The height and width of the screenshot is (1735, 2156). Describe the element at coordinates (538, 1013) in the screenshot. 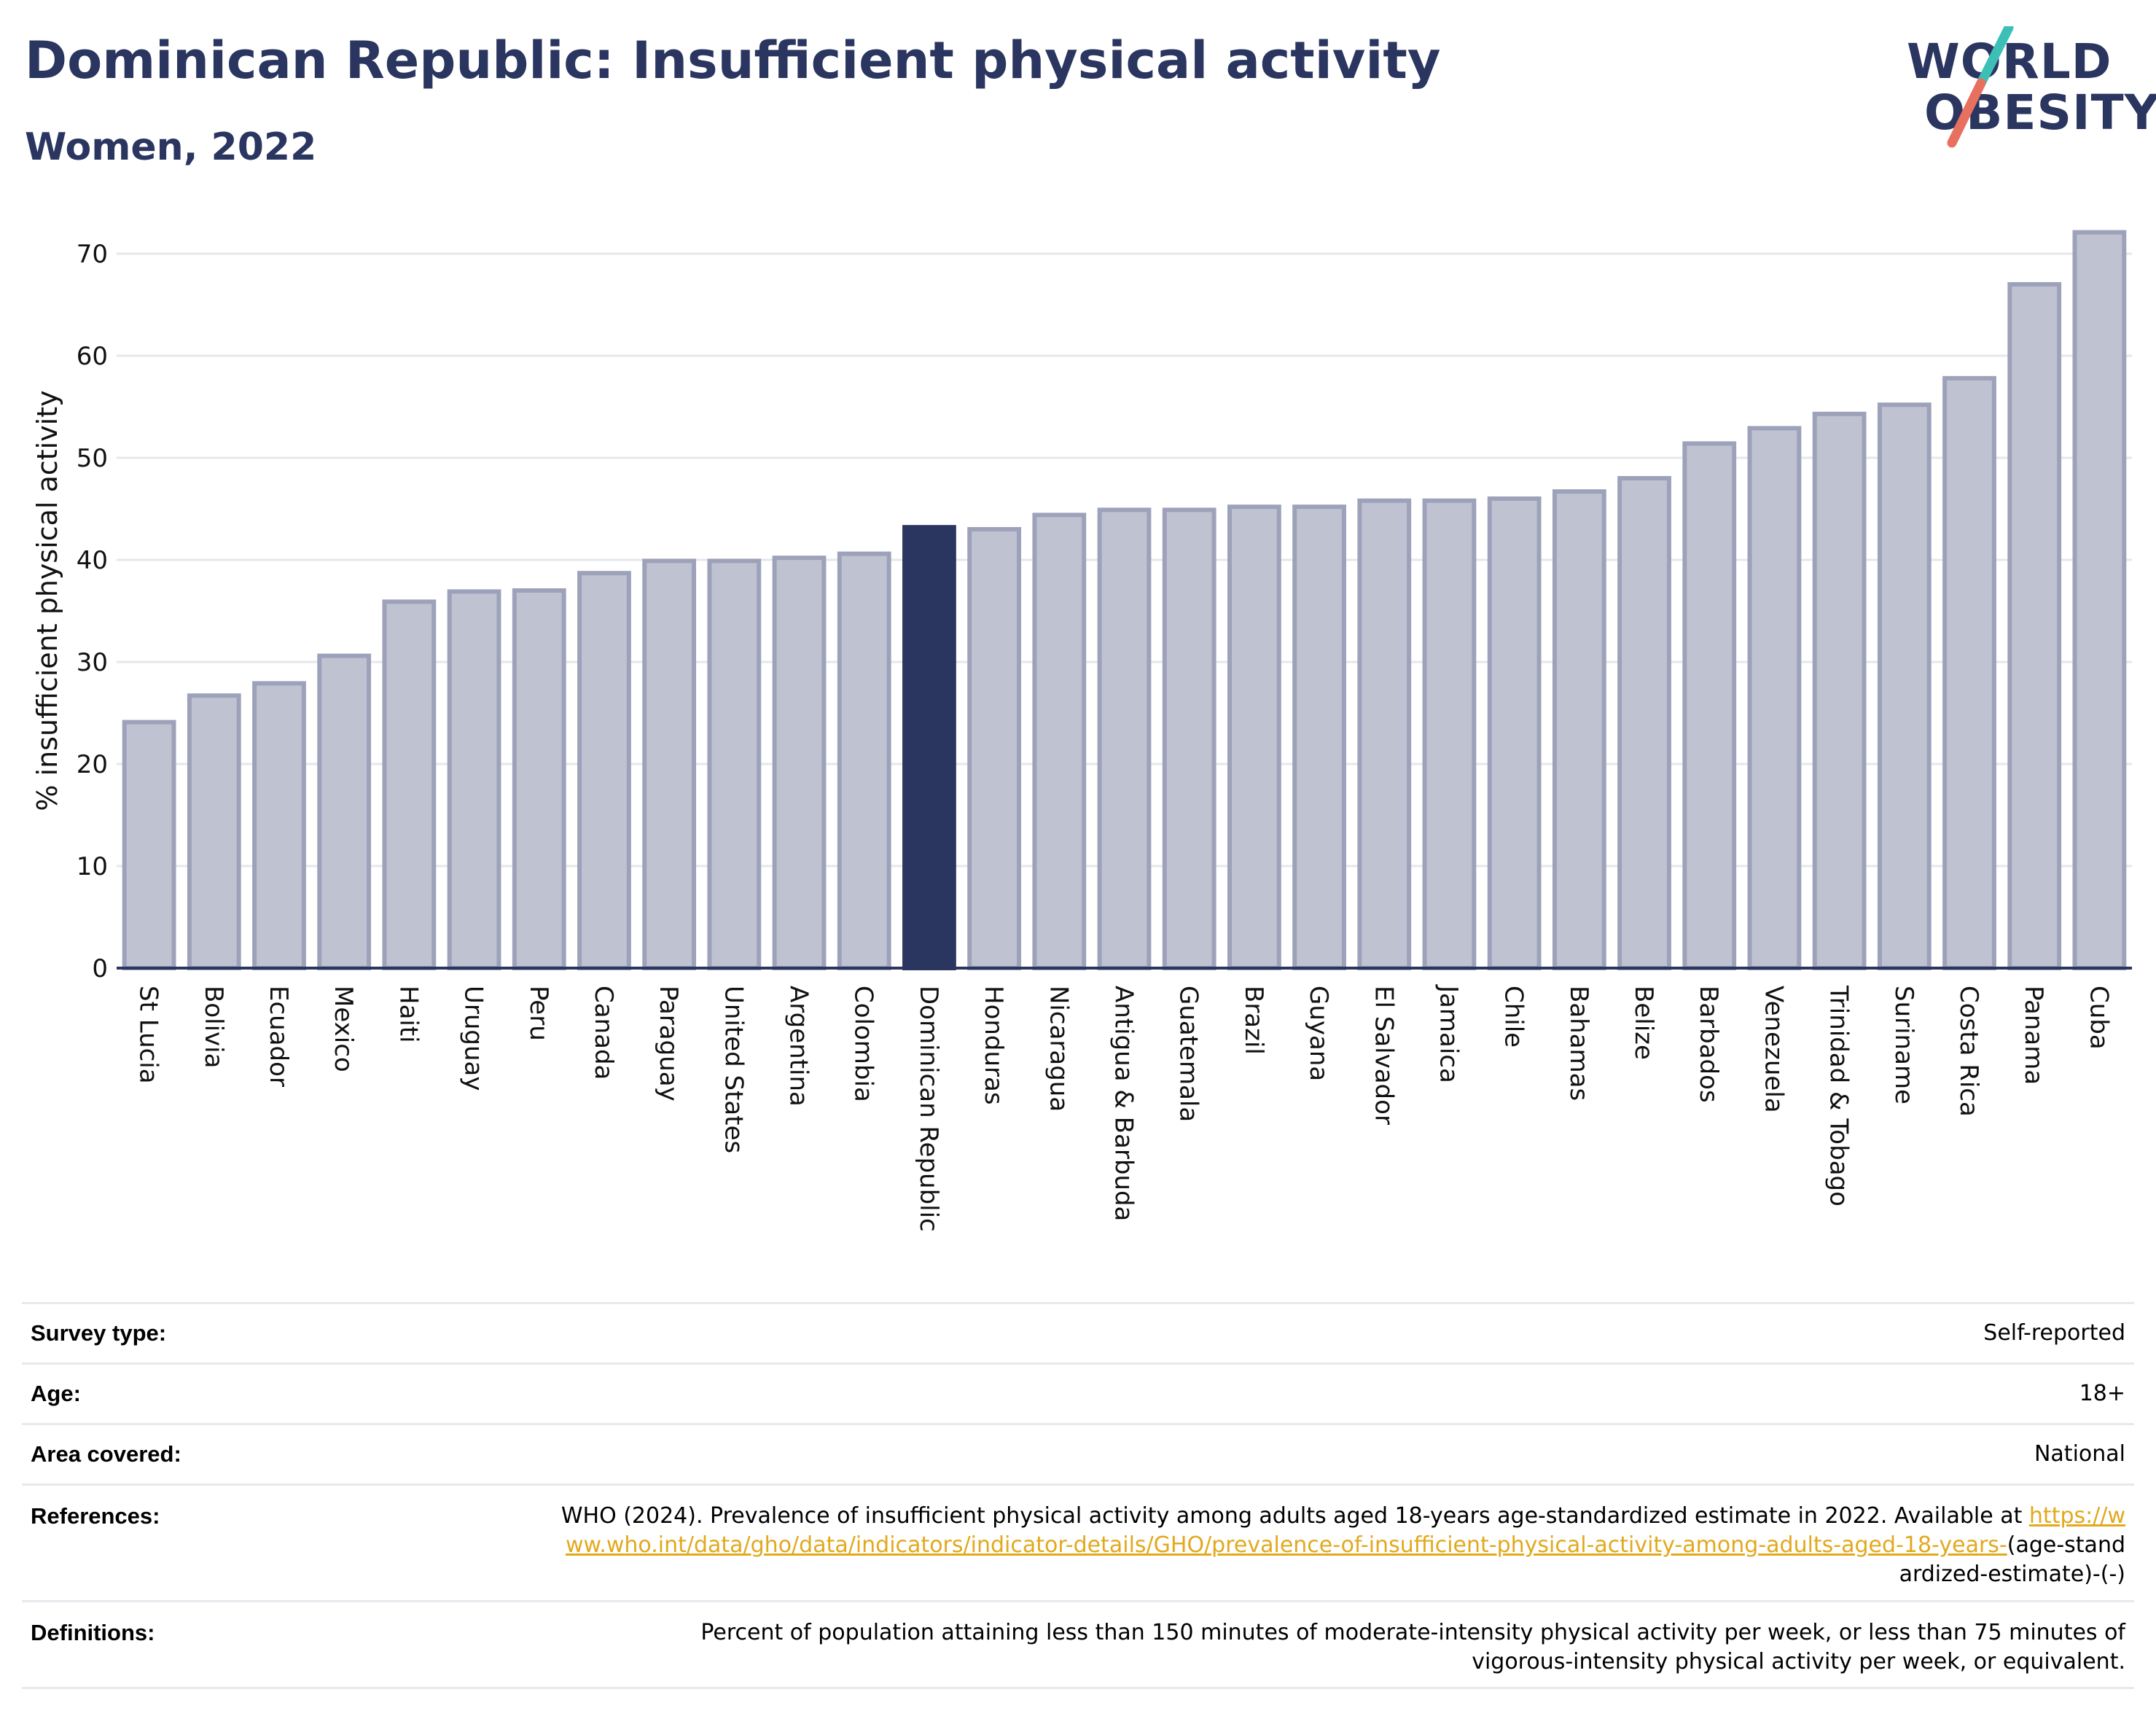

I see `x-tick-label: Peru` at that location.